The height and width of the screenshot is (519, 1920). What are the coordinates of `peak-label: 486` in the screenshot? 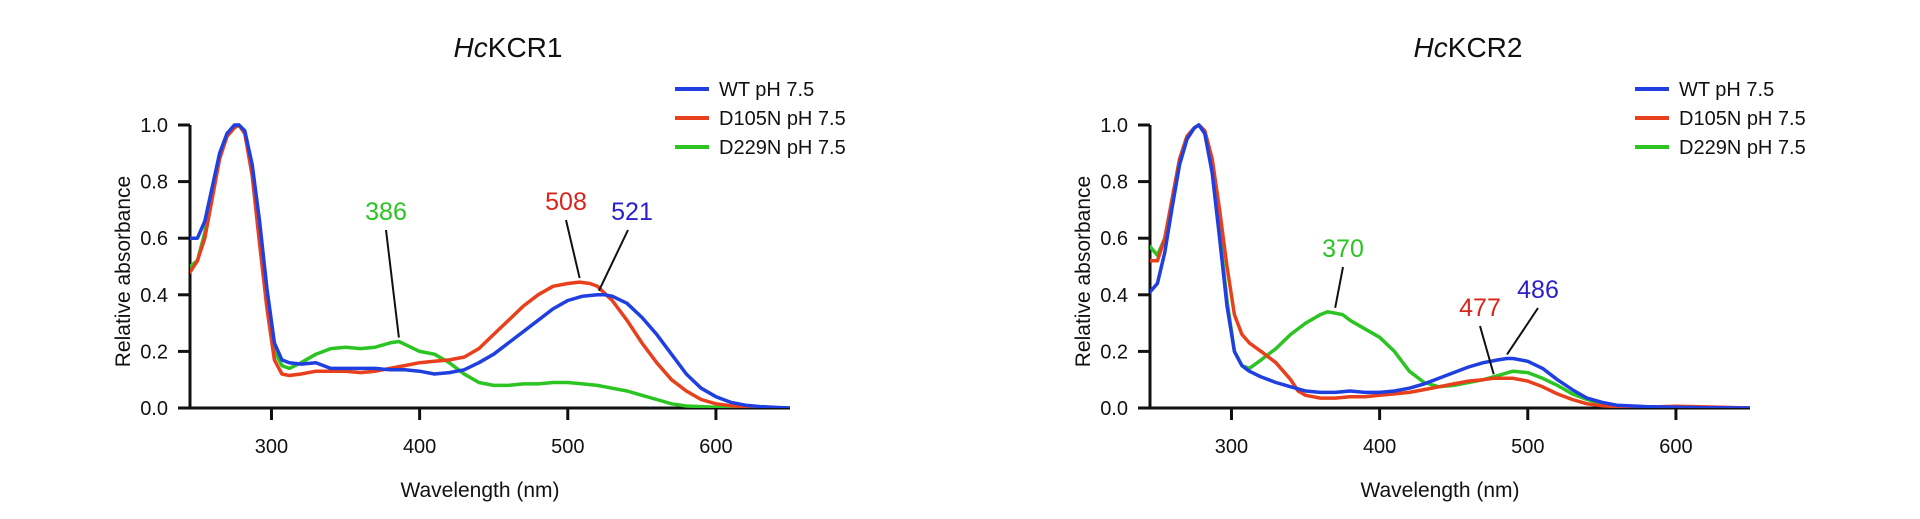 It's located at (1538, 290).